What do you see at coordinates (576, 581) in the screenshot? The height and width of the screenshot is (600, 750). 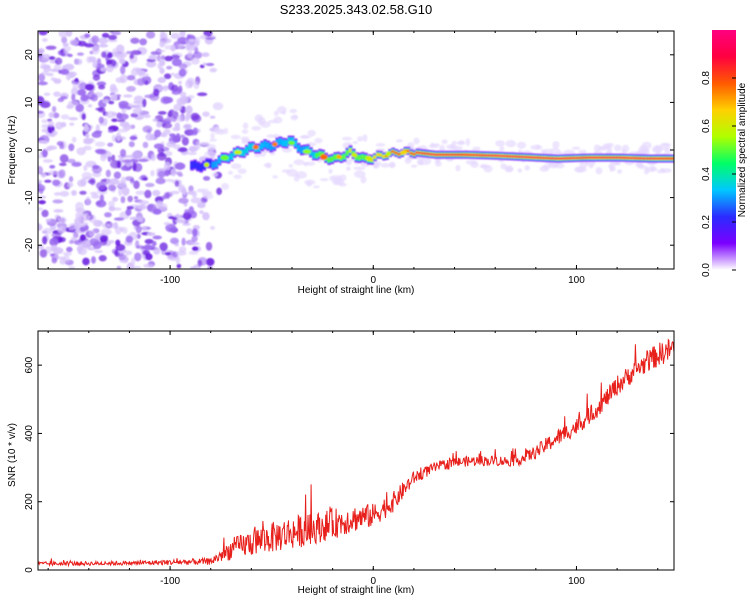 I see `snr-x-tick-label: 100` at bounding box center [576, 581].